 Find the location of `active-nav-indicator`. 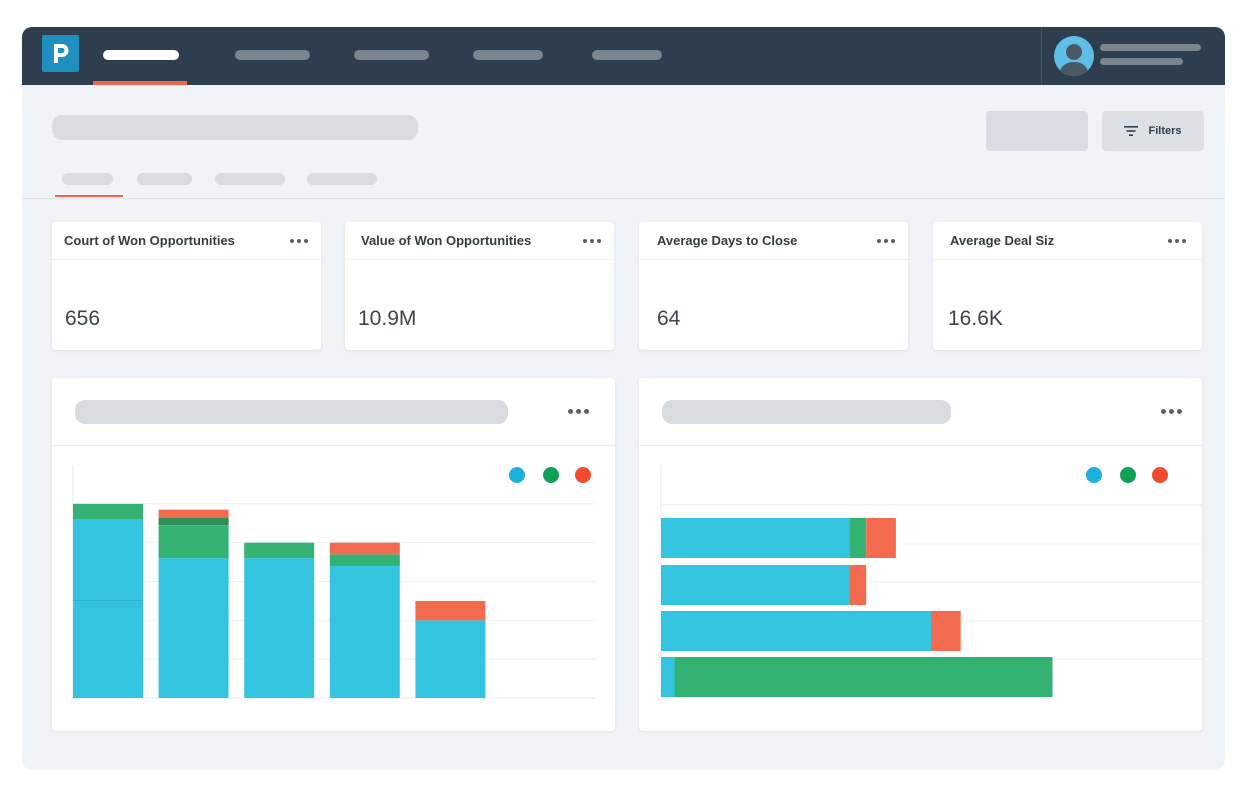

active-nav-indicator is located at coordinates (140, 83).